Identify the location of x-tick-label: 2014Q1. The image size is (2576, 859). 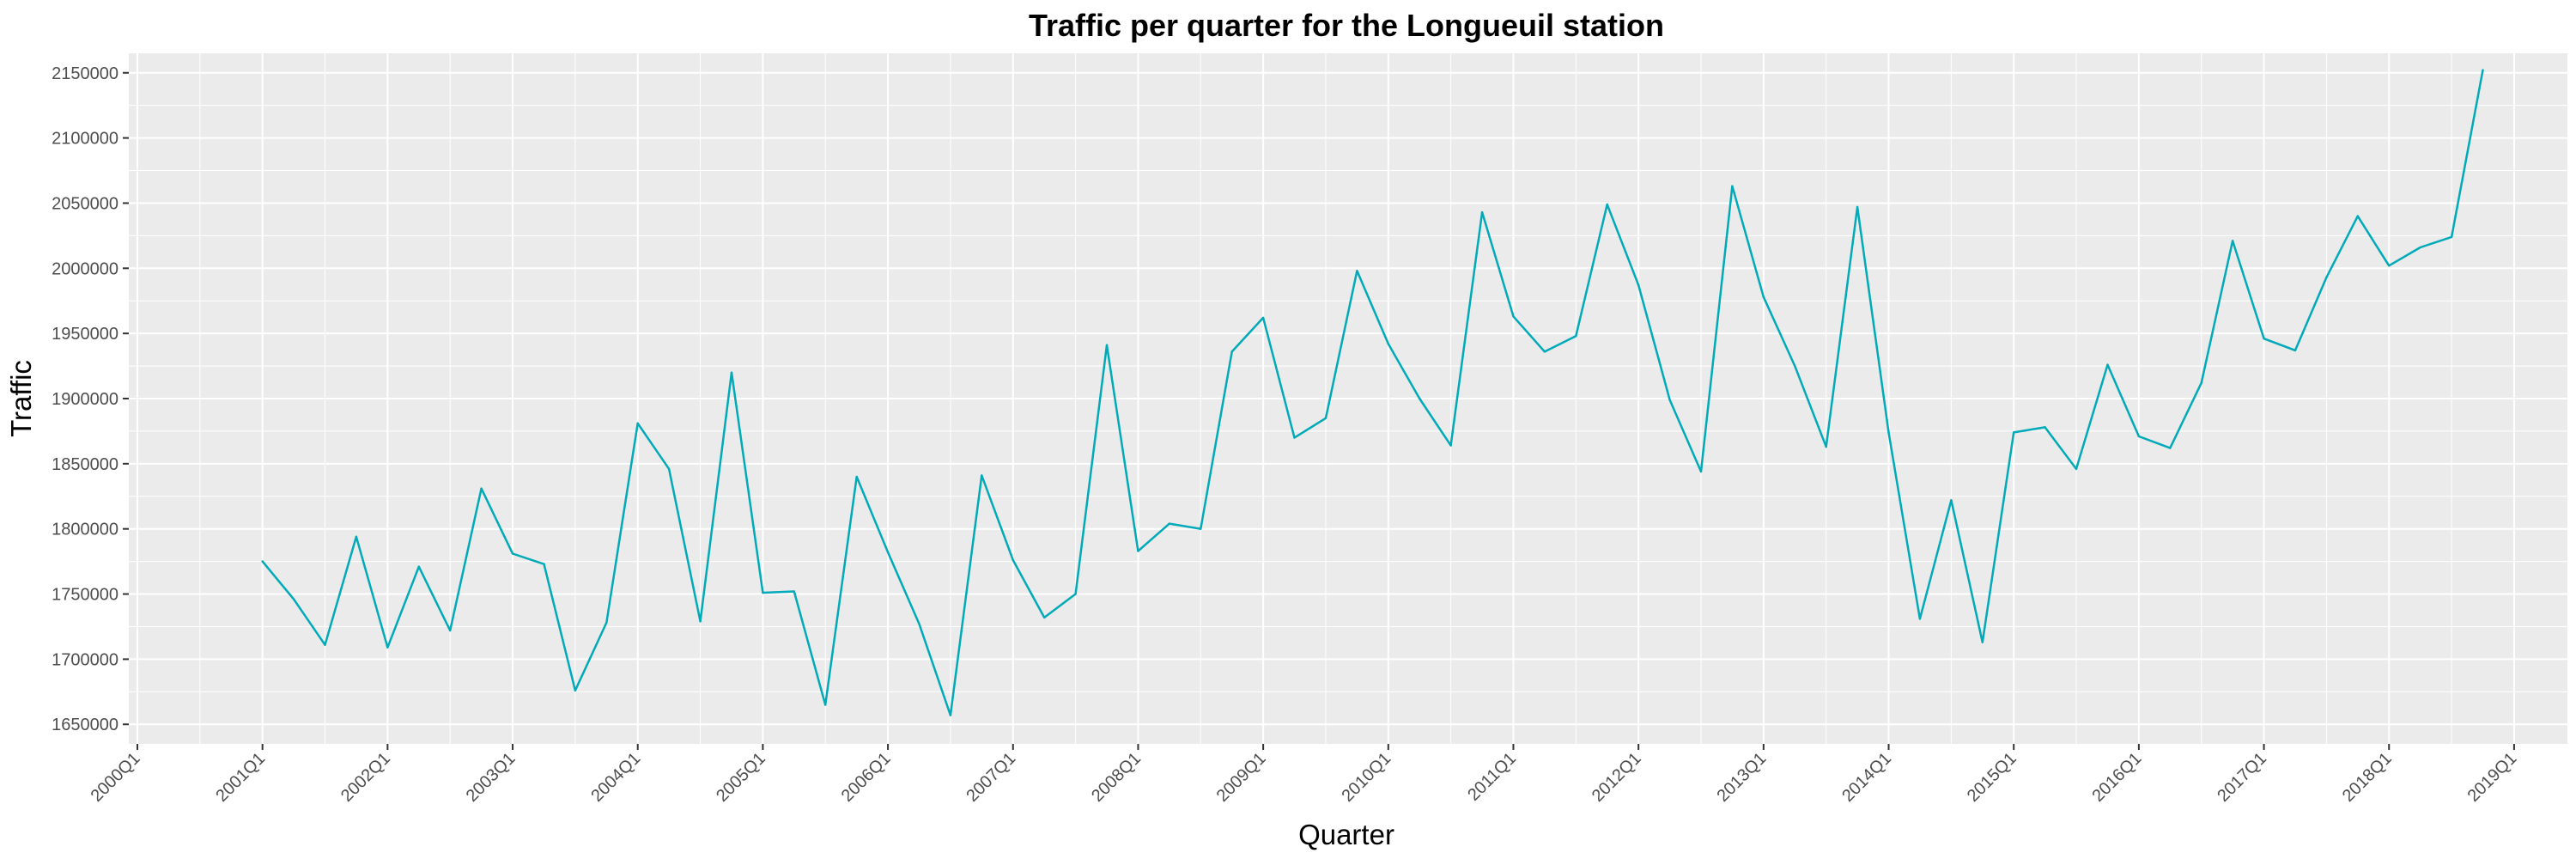
(1866, 778).